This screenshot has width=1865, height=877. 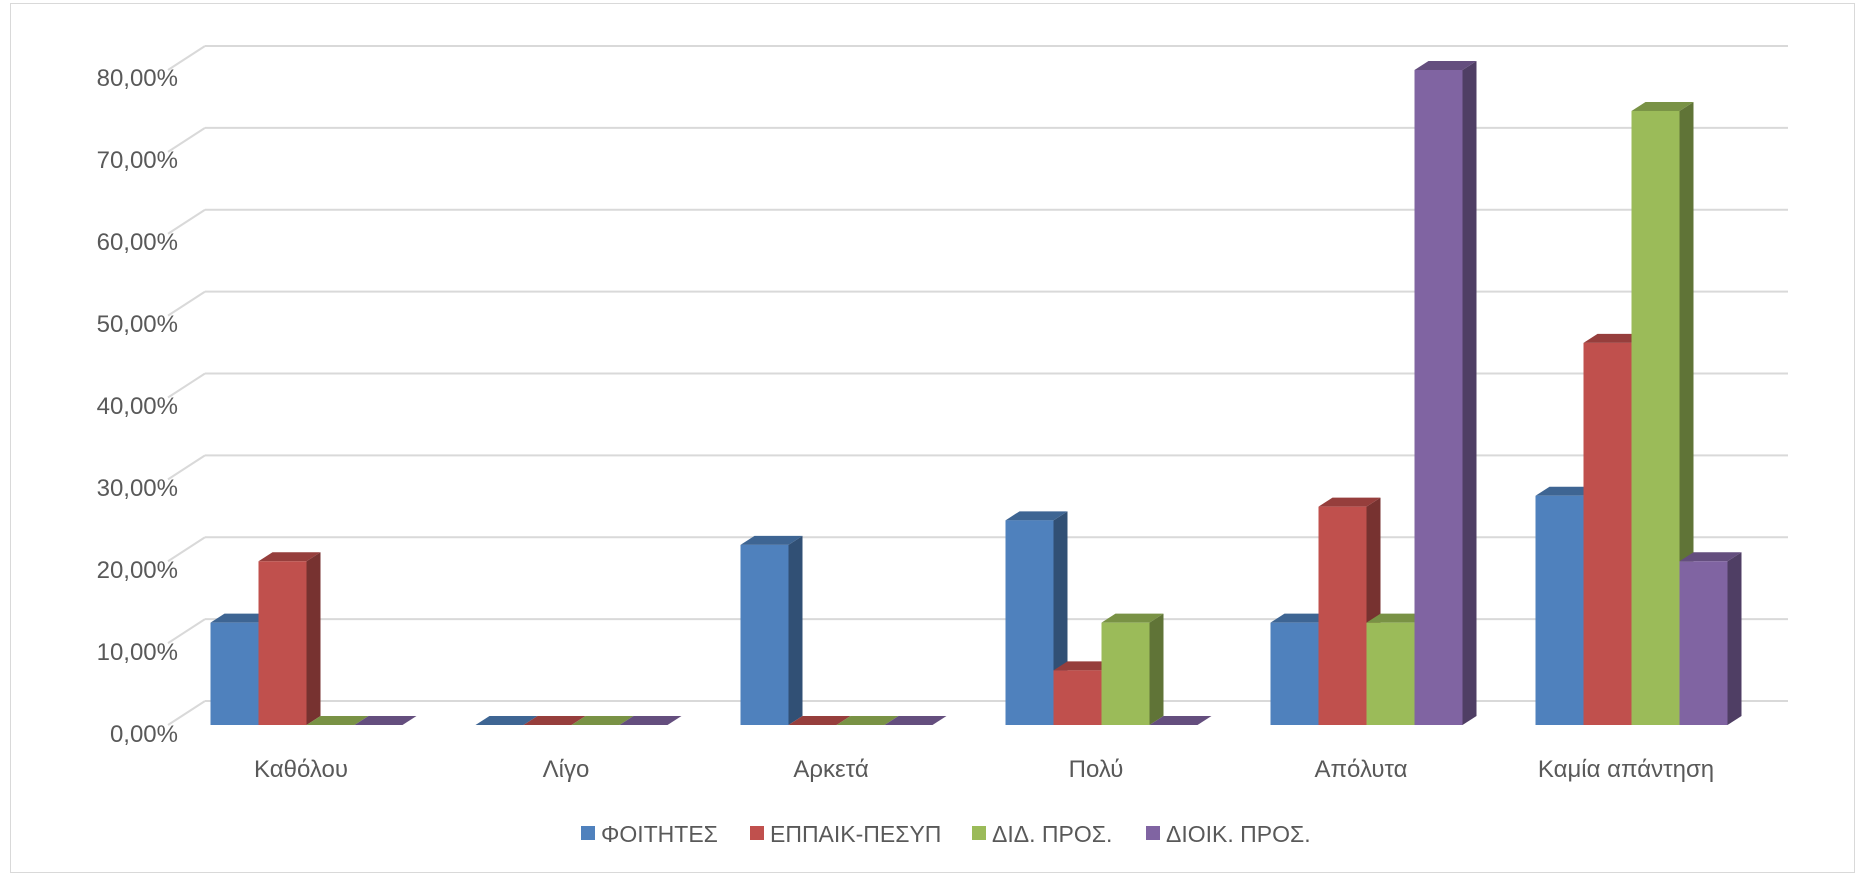 What do you see at coordinates (566, 769) in the screenshot?
I see `x-category-label: Λίγο` at bounding box center [566, 769].